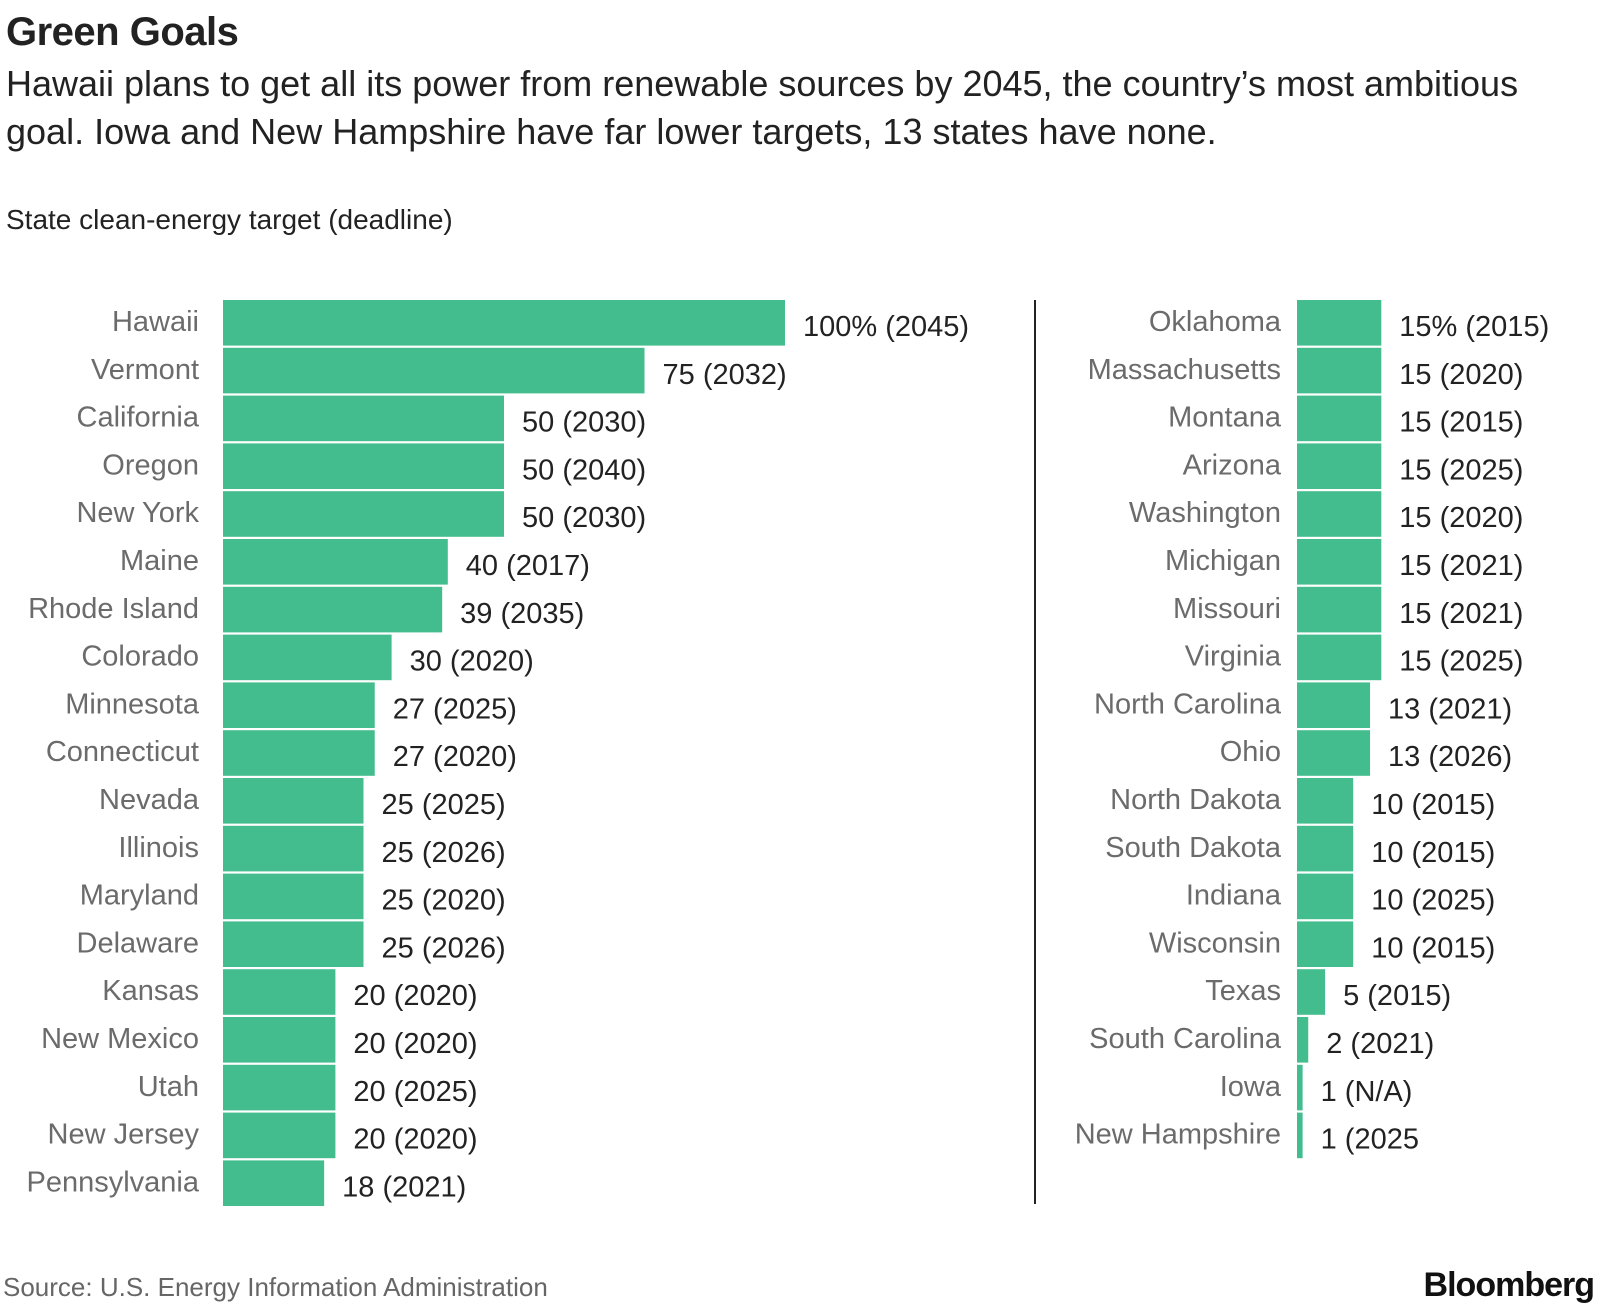  Describe the element at coordinates (1193, 848) in the screenshot. I see `category-label: South Dakota` at that location.